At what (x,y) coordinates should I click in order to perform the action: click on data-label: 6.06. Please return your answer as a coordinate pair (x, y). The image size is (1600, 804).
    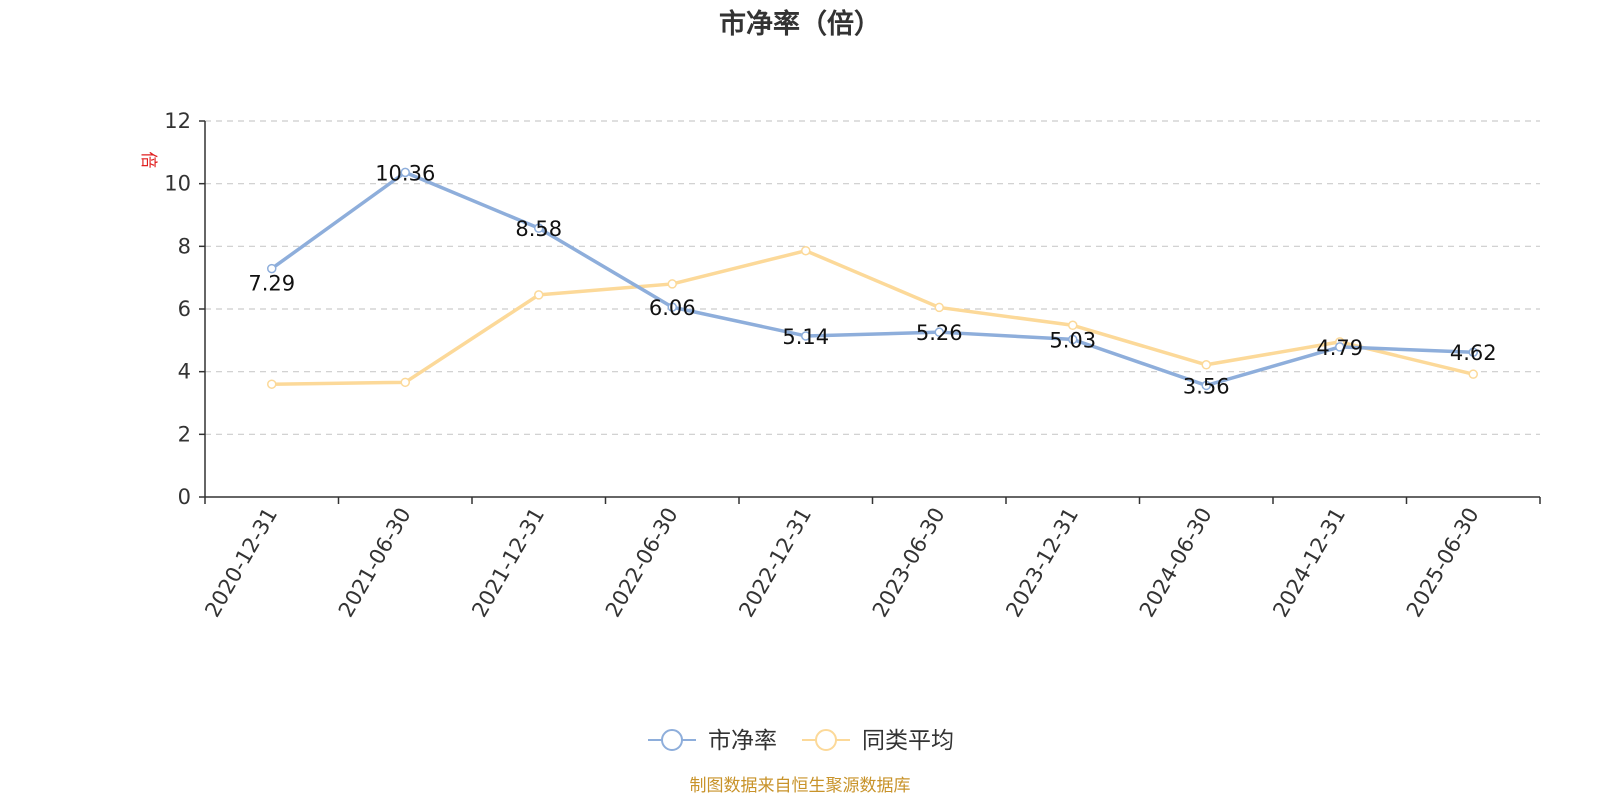
    Looking at the image, I should click on (672, 308).